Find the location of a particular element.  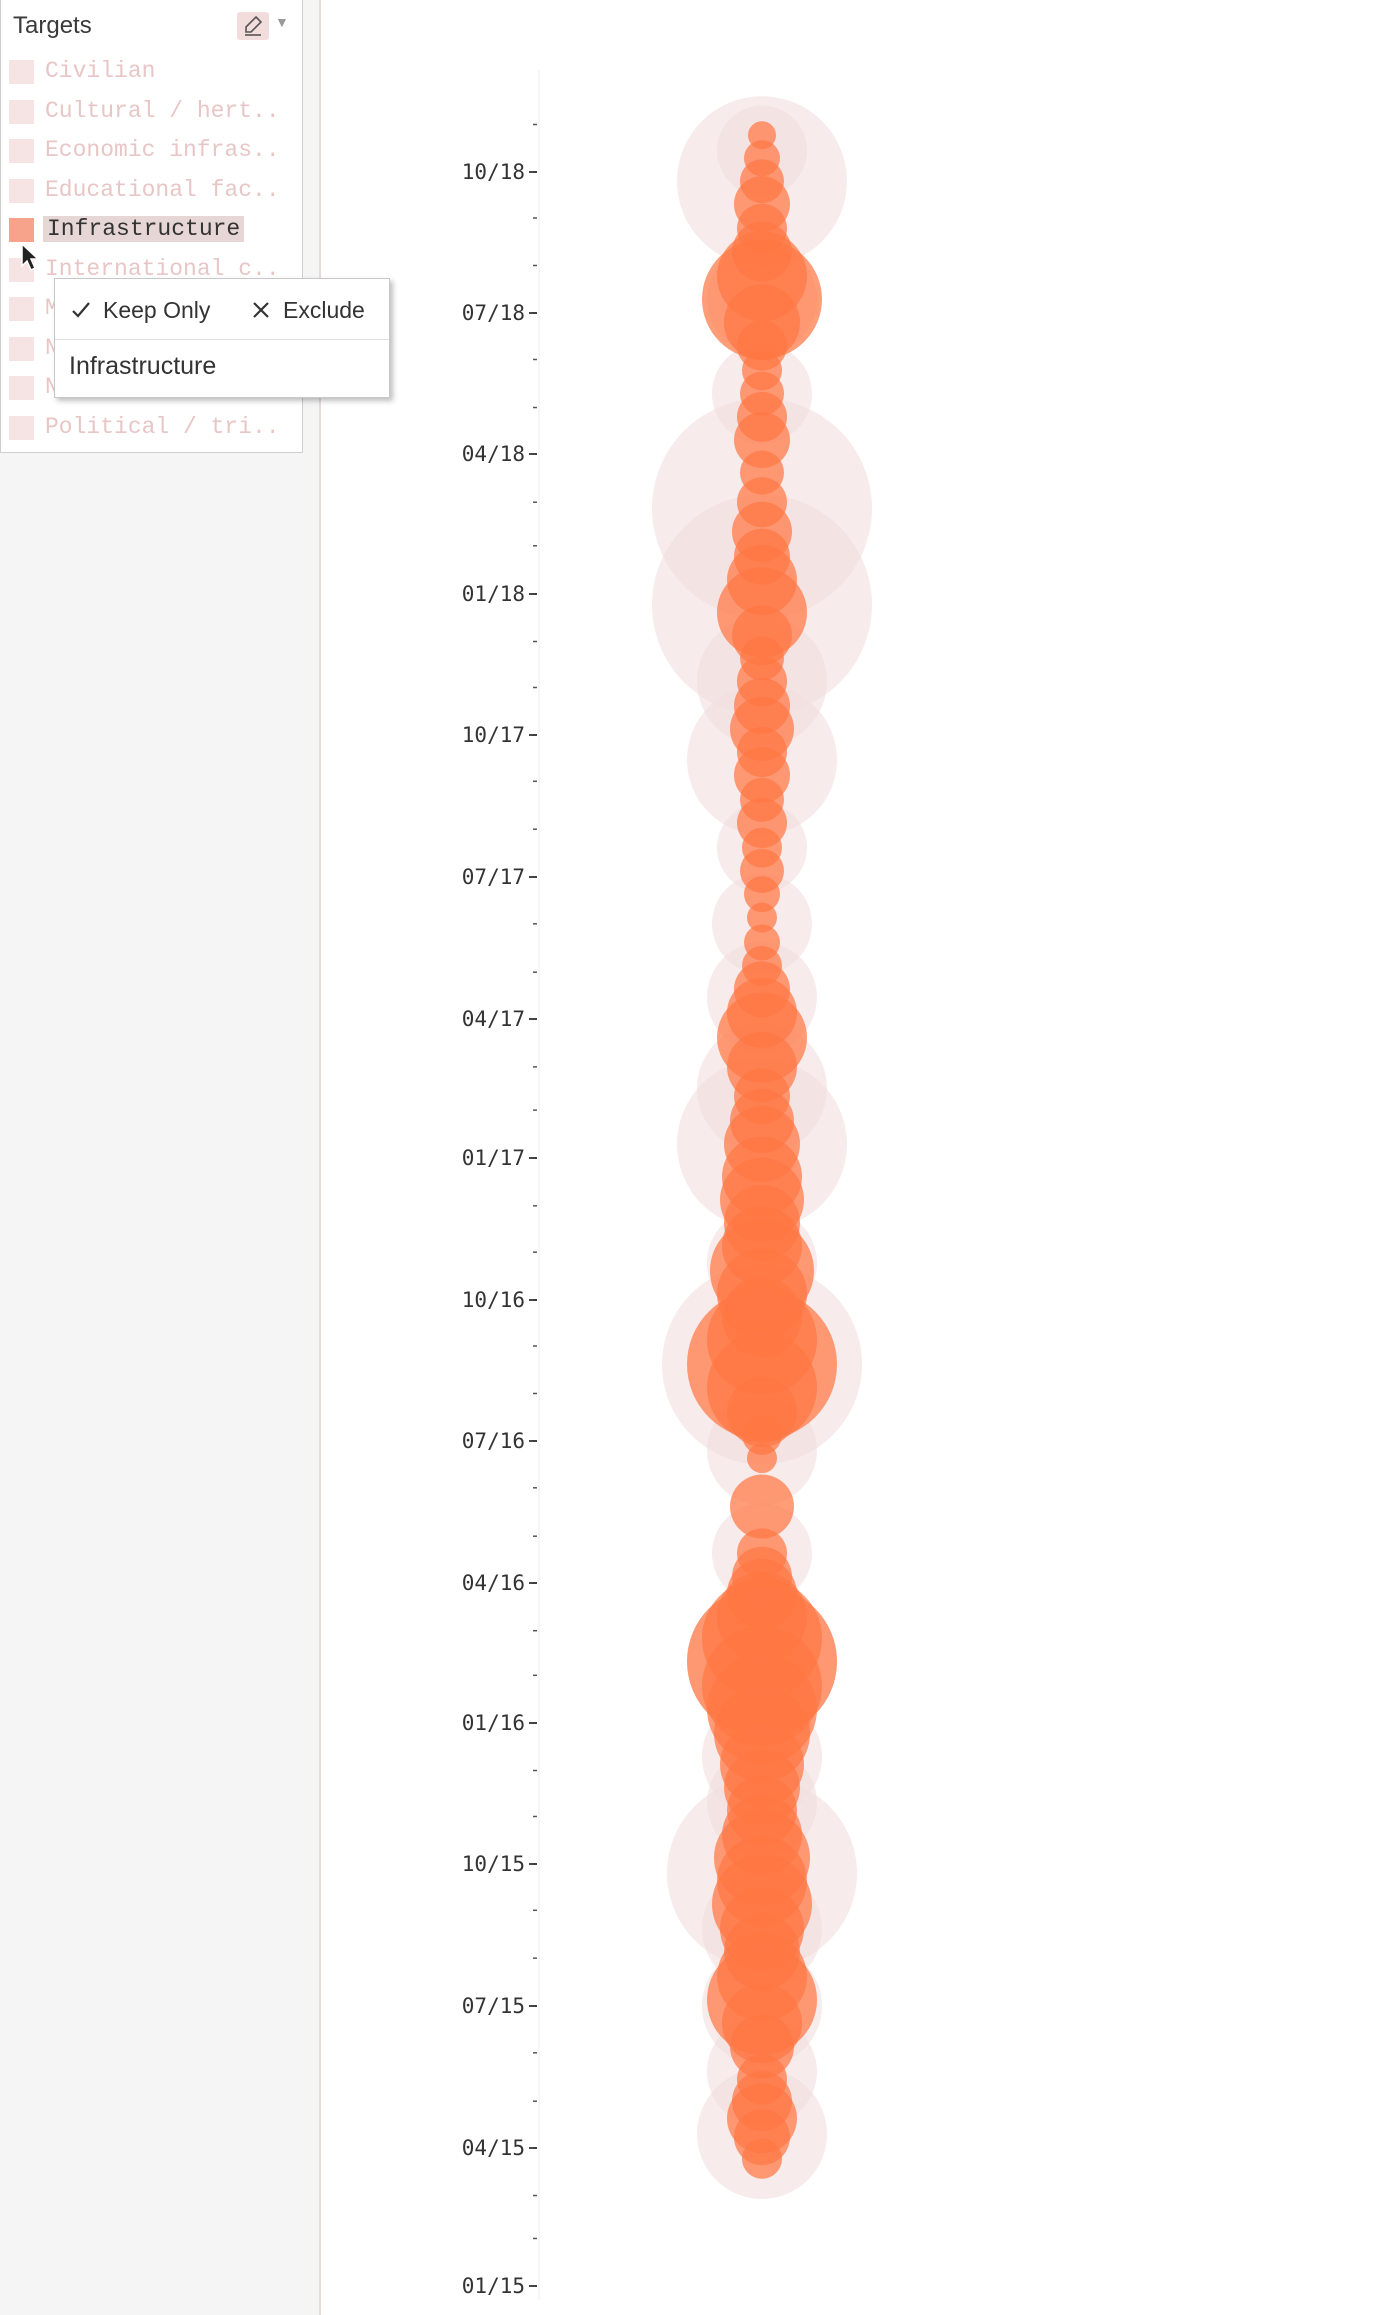

highlighter-icon is located at coordinates (254, 25).